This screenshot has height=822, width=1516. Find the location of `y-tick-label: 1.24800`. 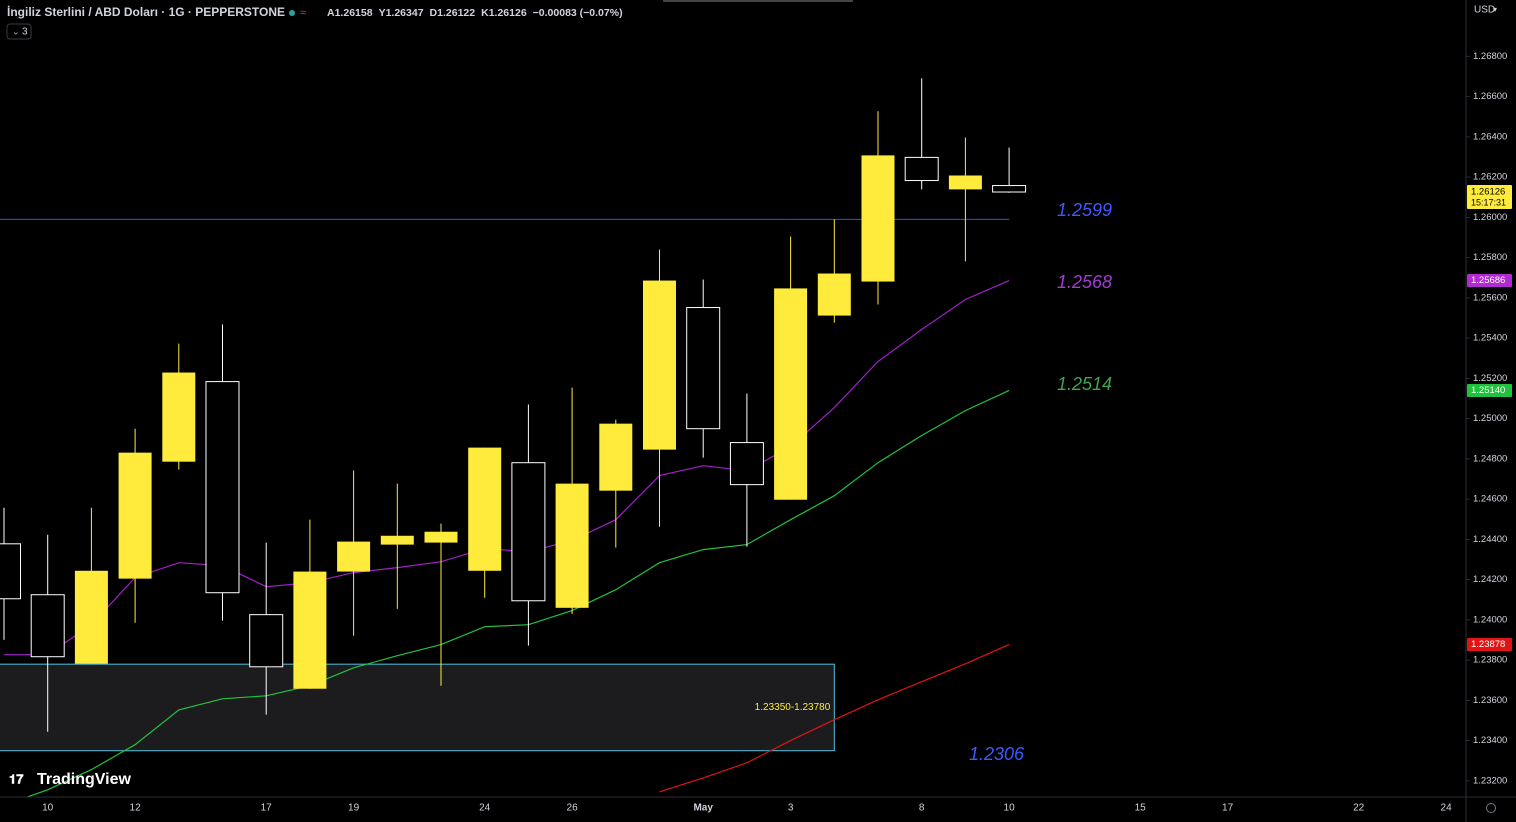

y-tick-label: 1.24800 is located at coordinates (1490, 458).